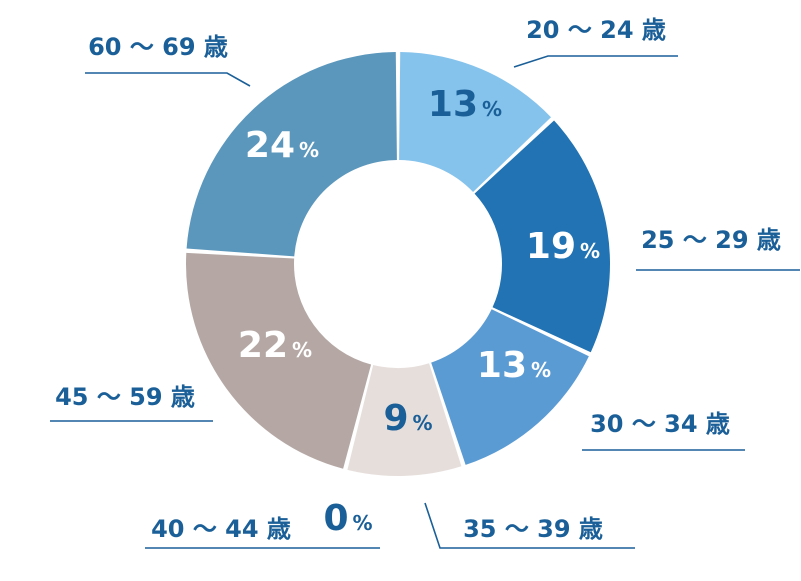 The image size is (801, 581). Describe the element at coordinates (407, 418) in the screenshot. I see `value-label-35-39: 9%` at that location.